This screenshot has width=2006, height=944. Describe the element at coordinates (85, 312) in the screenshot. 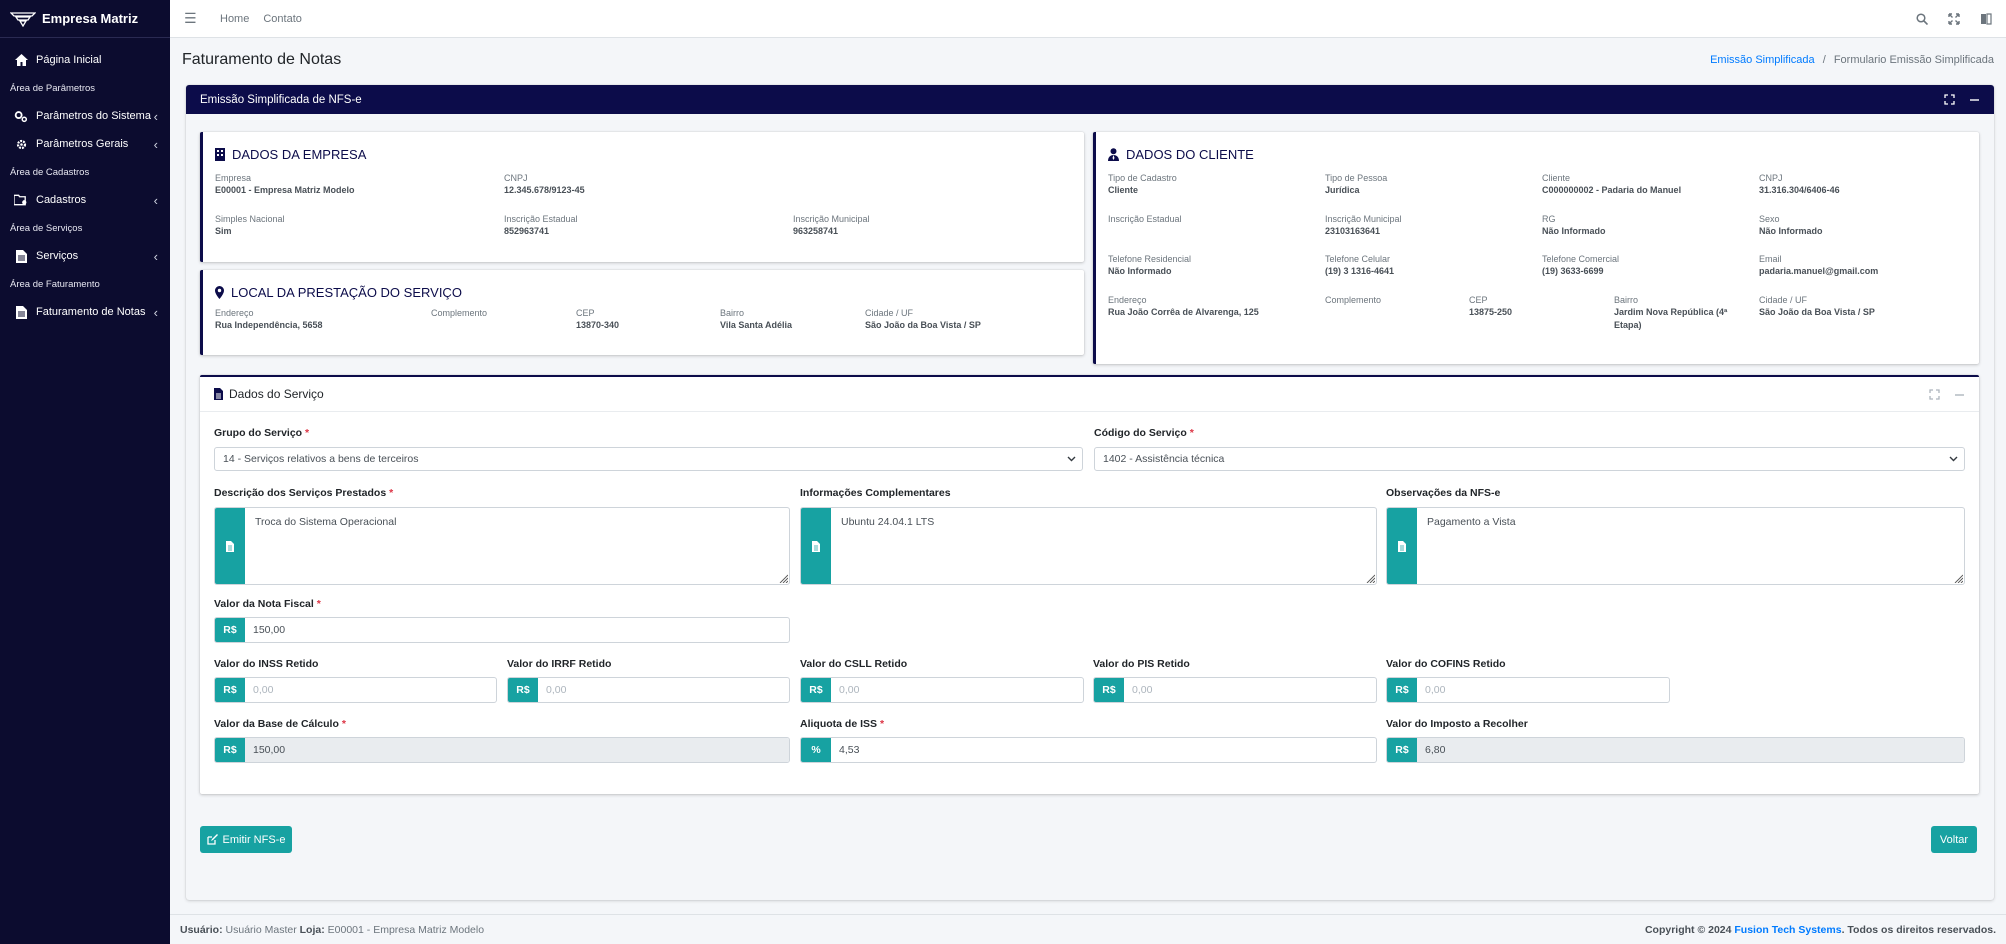

I see `sidebar-item-faturamento: Faturamento de Notas ‹` at that location.